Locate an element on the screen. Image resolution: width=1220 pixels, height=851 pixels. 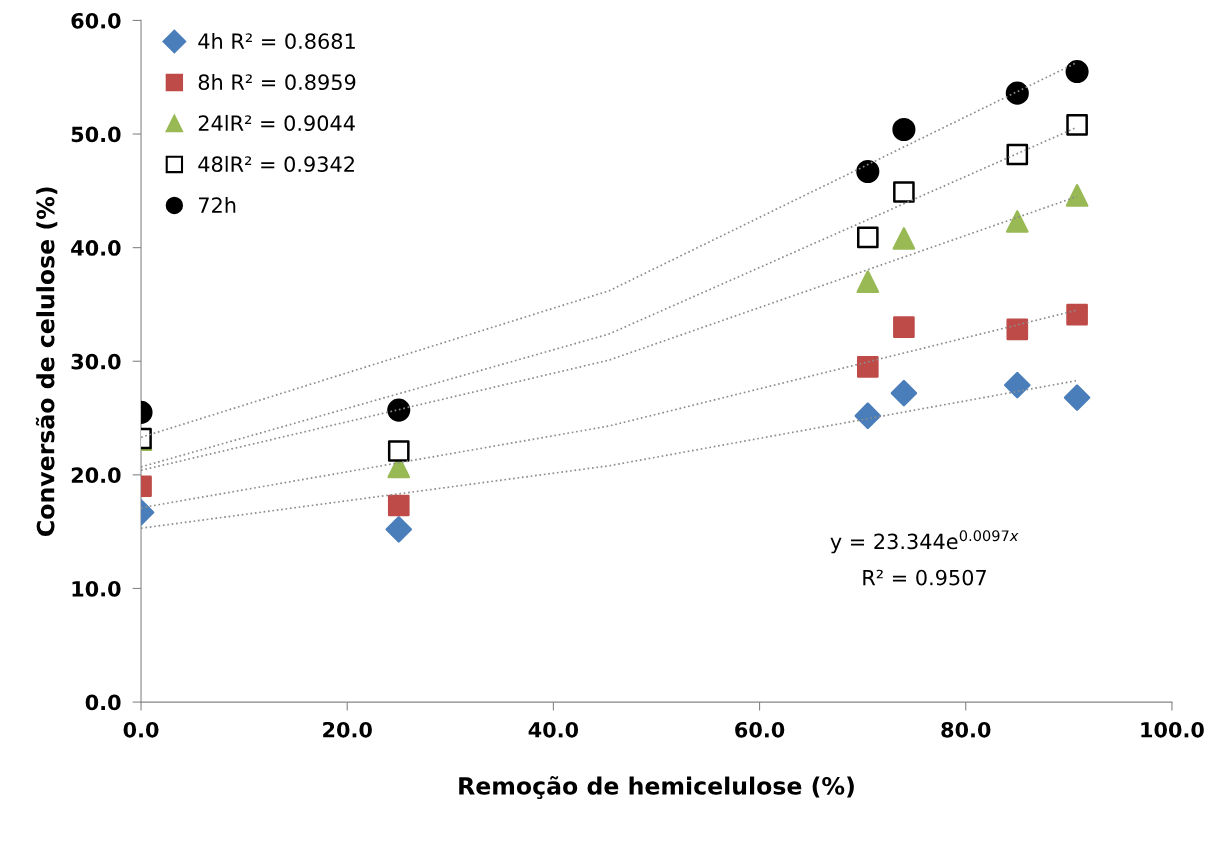
x-tick-label: 20.0 is located at coordinates (347, 729).